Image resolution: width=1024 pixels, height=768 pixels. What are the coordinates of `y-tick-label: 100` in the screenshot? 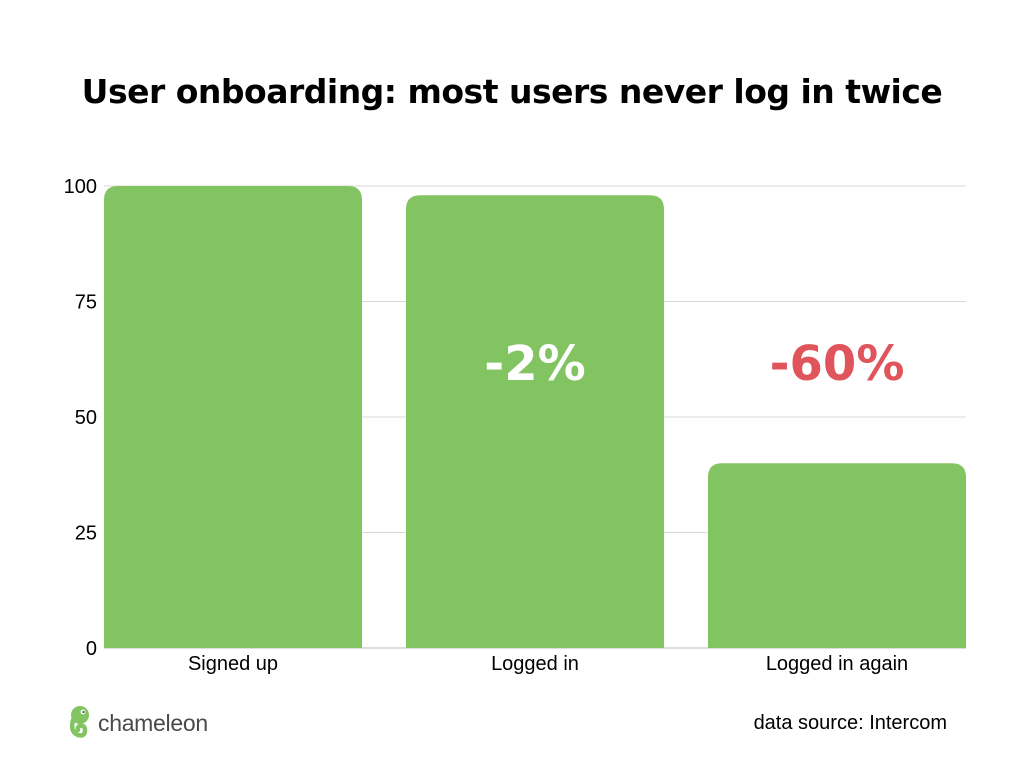 It's located at (80, 187).